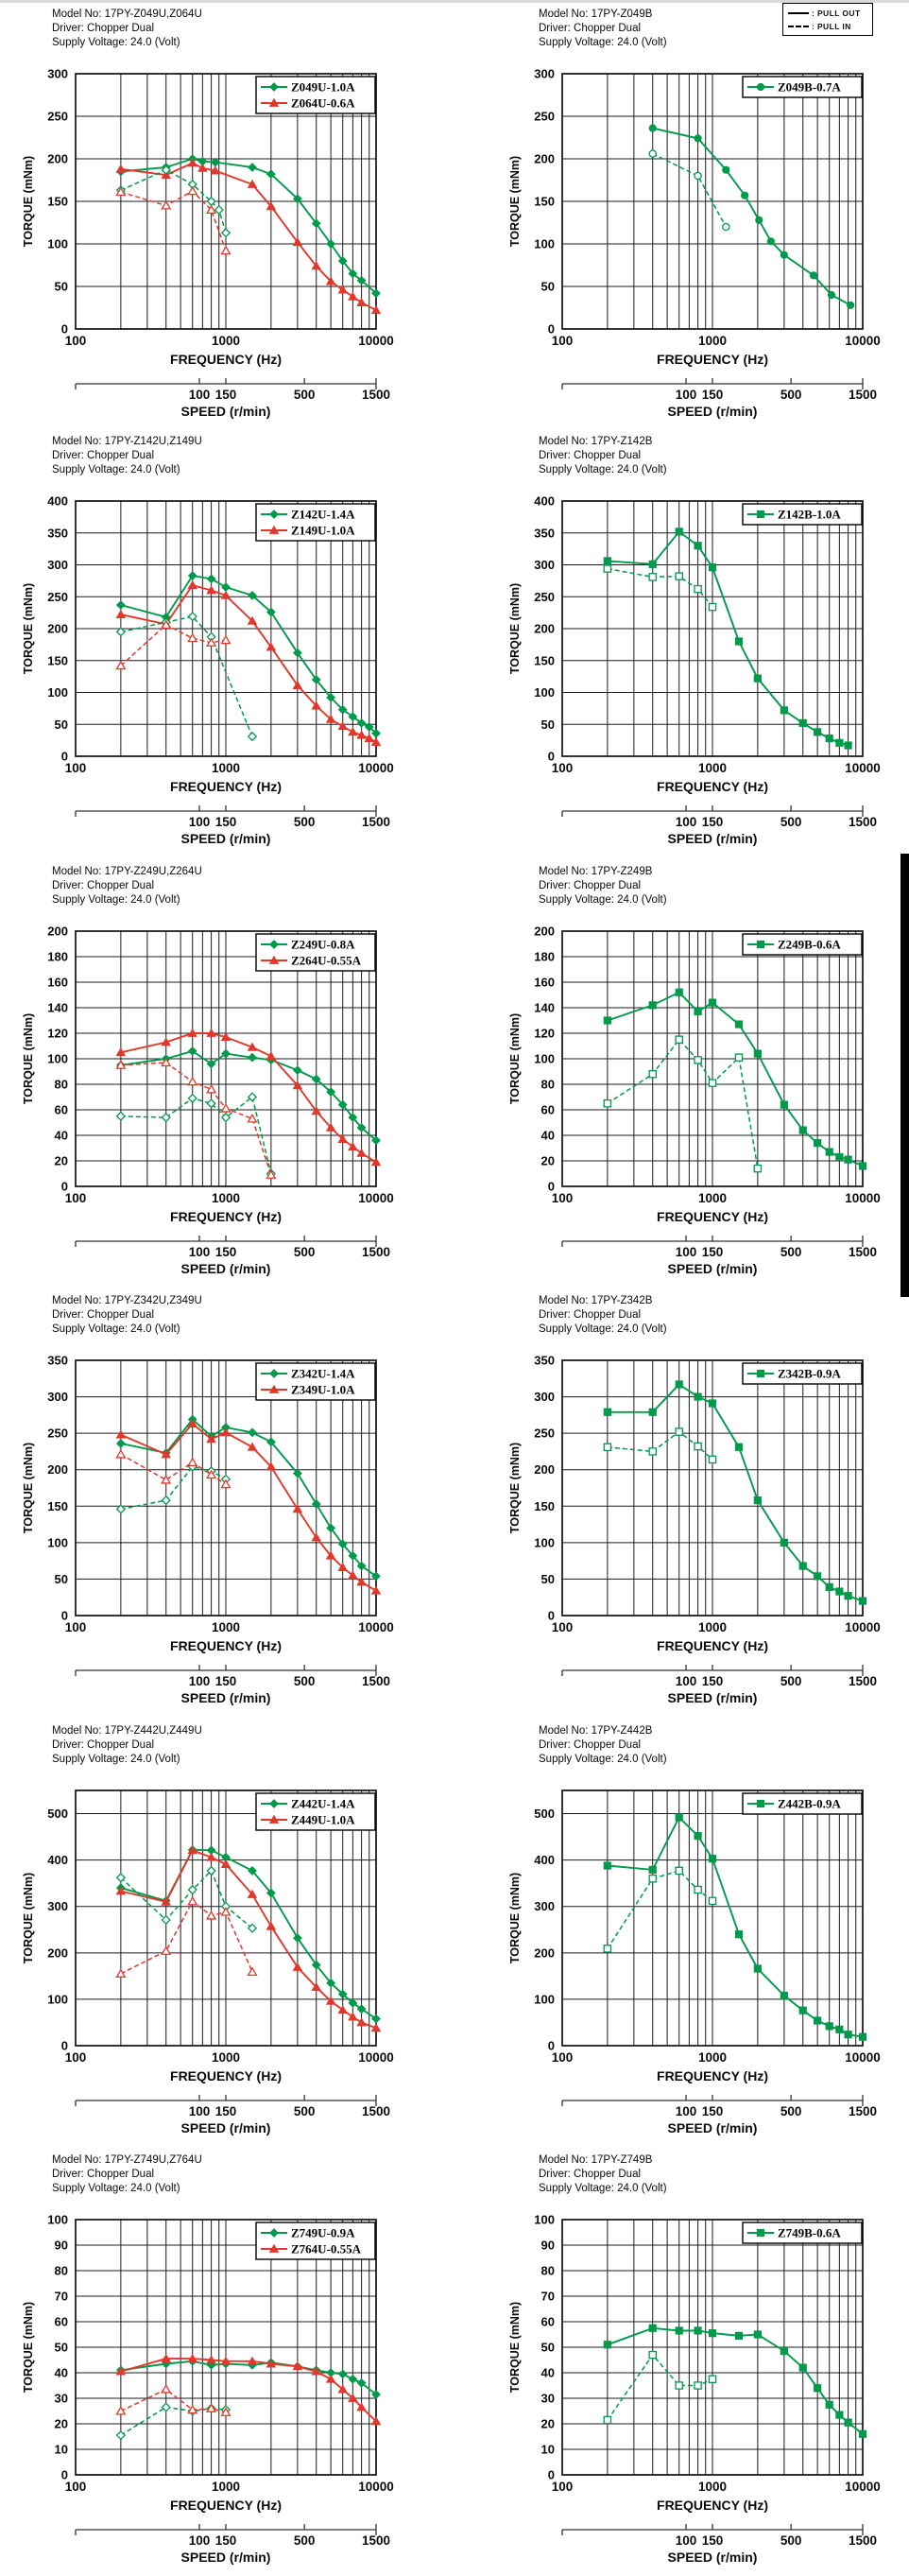 The height and width of the screenshot is (2576, 909). I want to click on svg-text: 20, so click(548, 2424).